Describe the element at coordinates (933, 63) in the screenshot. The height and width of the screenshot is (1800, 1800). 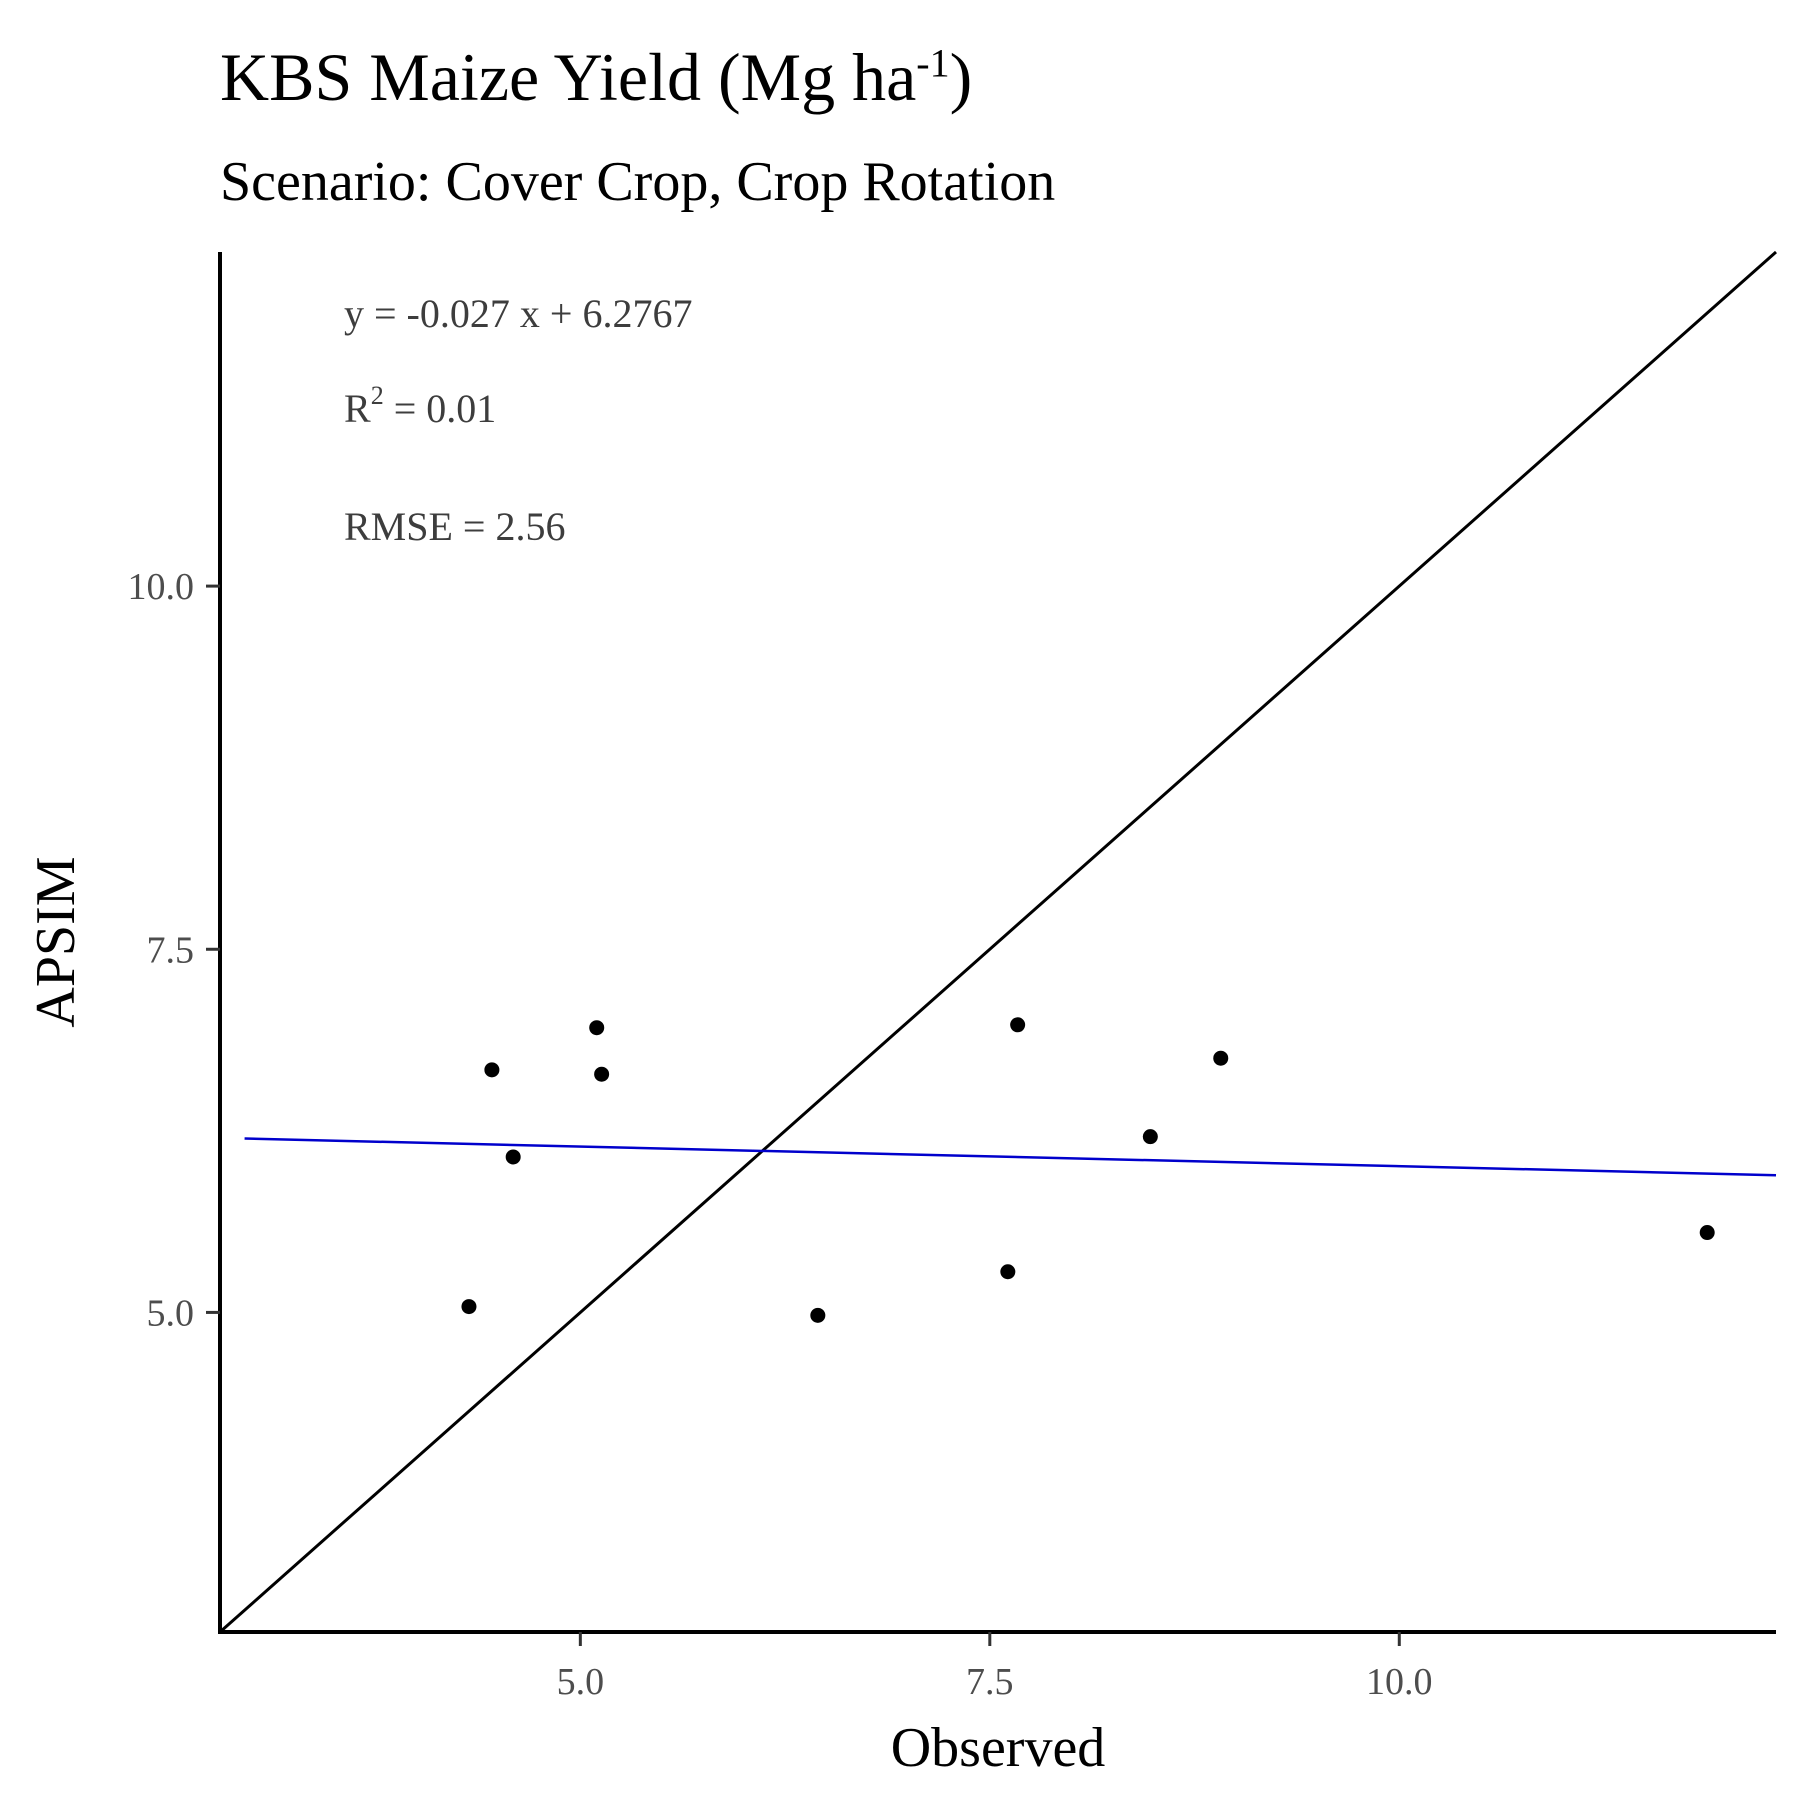
I see `chart-title-superscript: -1` at that location.